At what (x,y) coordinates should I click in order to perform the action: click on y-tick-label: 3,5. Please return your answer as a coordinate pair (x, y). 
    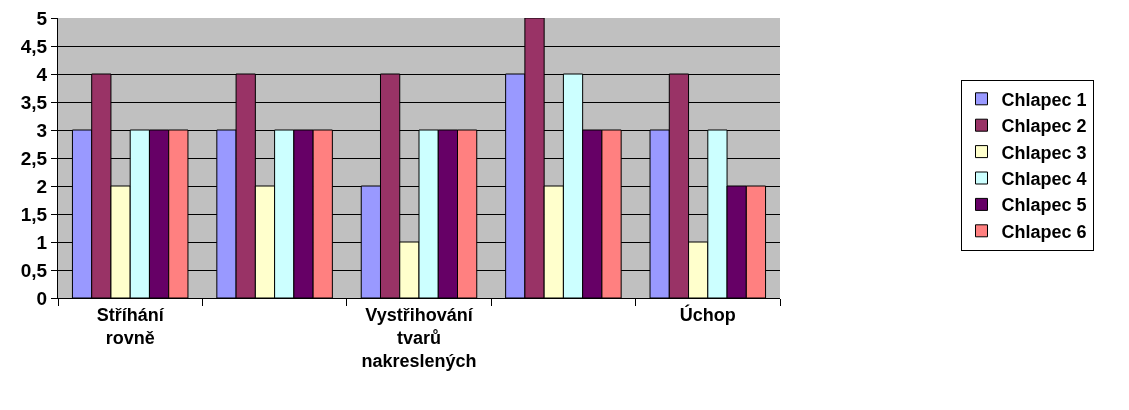
    Looking at the image, I should click on (34, 102).